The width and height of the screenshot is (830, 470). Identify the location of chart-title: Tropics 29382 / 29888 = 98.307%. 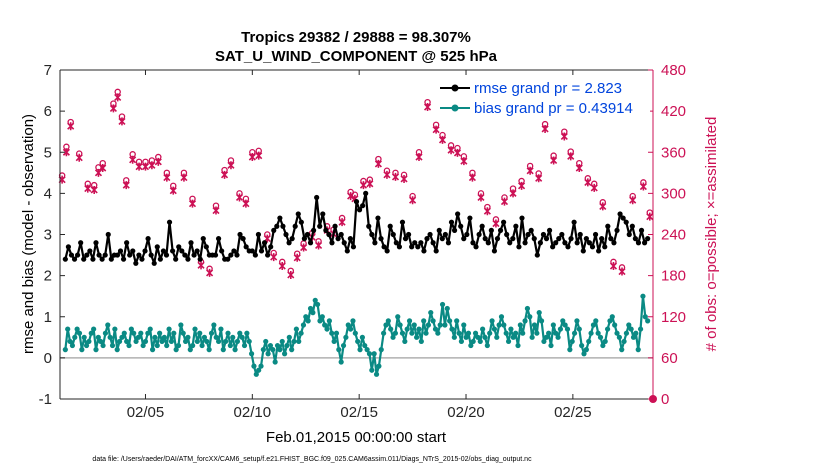
(356, 37).